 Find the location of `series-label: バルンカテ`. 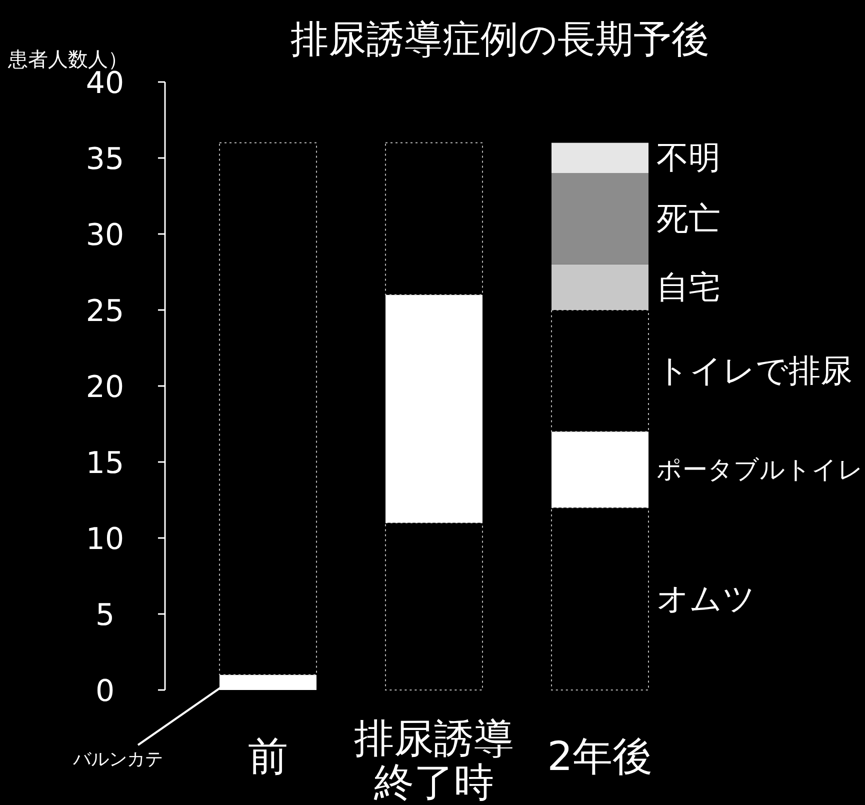

series-label: バルンカテ is located at coordinates (118, 759).